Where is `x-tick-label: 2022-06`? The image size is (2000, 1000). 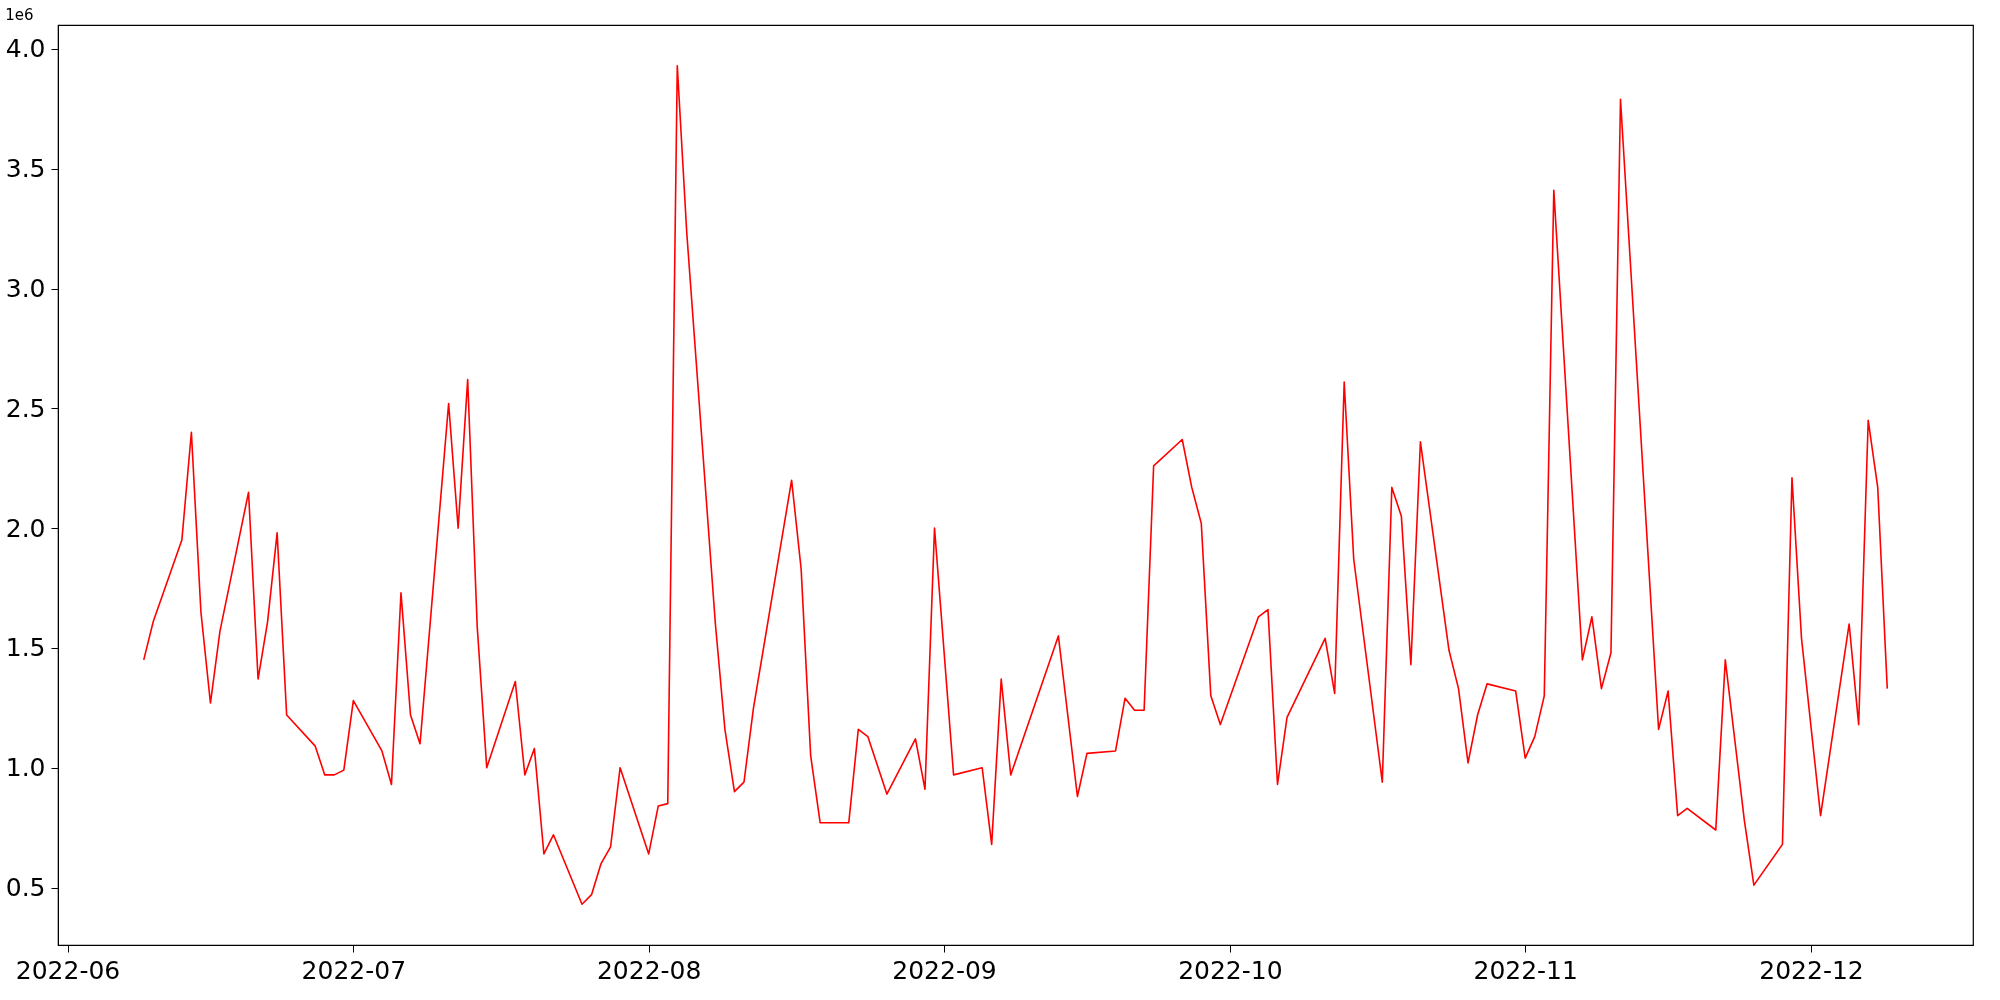 x-tick-label: 2022-06 is located at coordinates (68, 970).